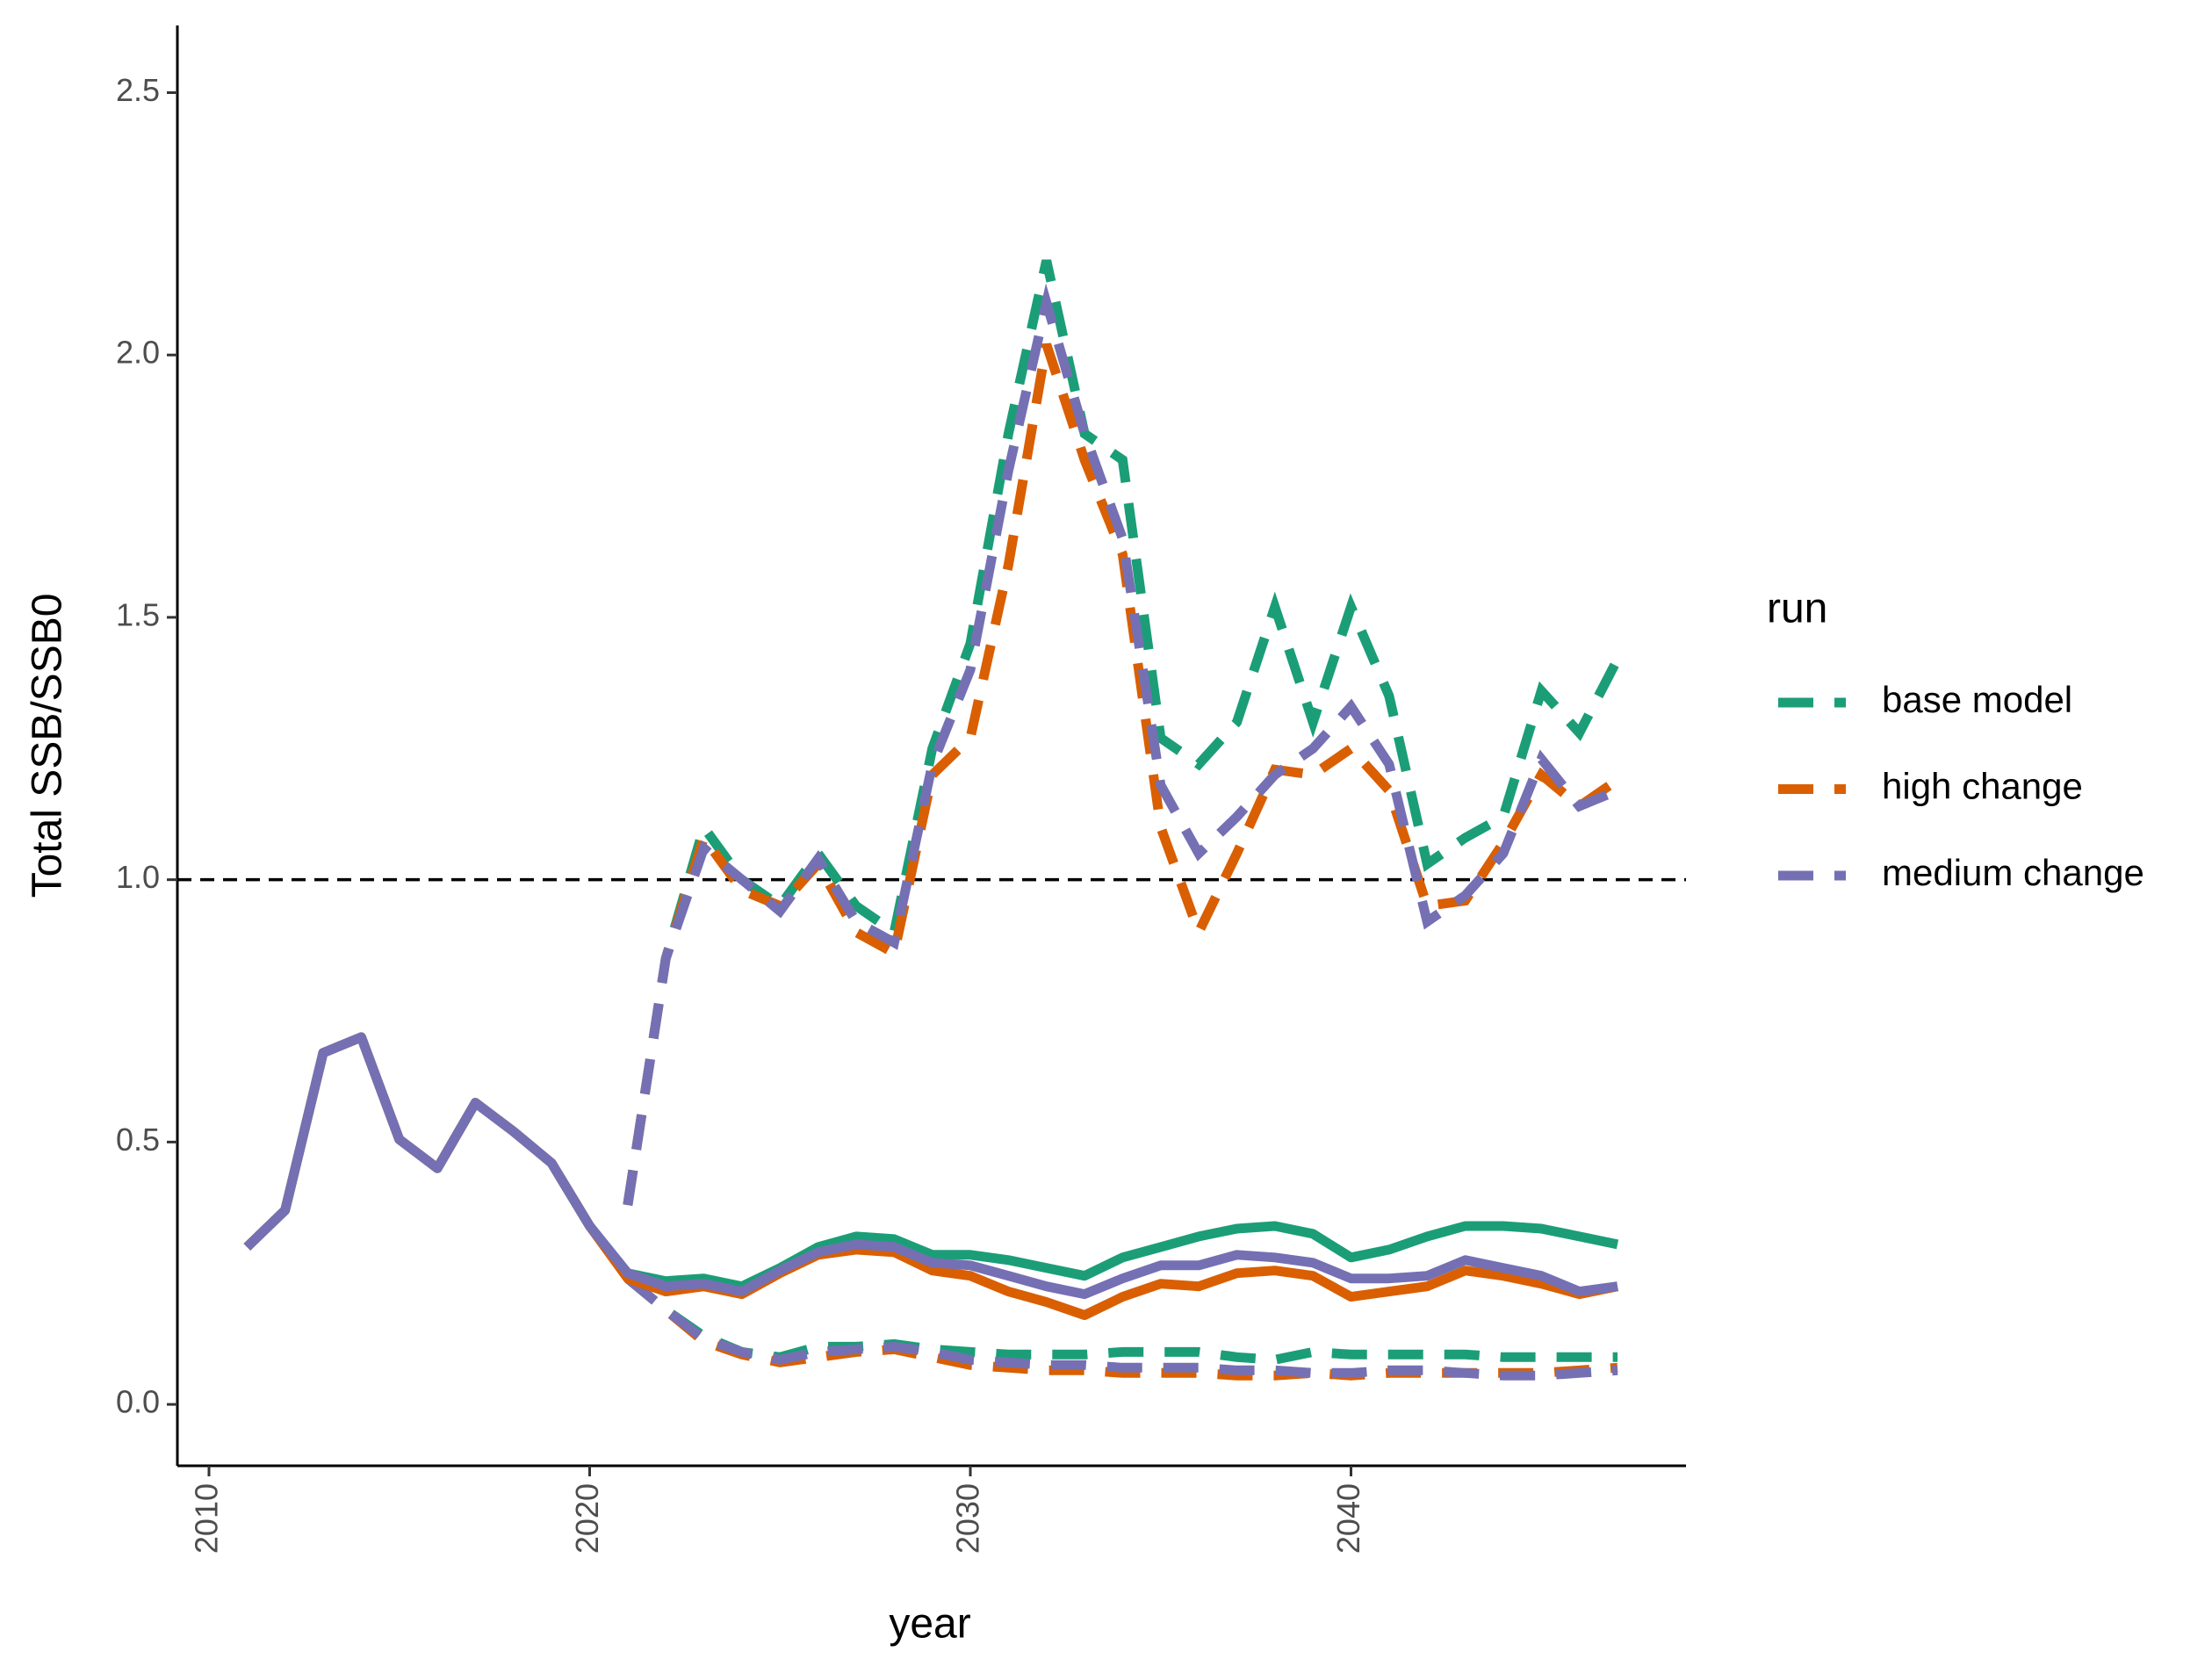 This screenshot has height=1659, width=2212. What do you see at coordinates (138, 877) in the screenshot?
I see `y-tick-label: 1.0` at bounding box center [138, 877].